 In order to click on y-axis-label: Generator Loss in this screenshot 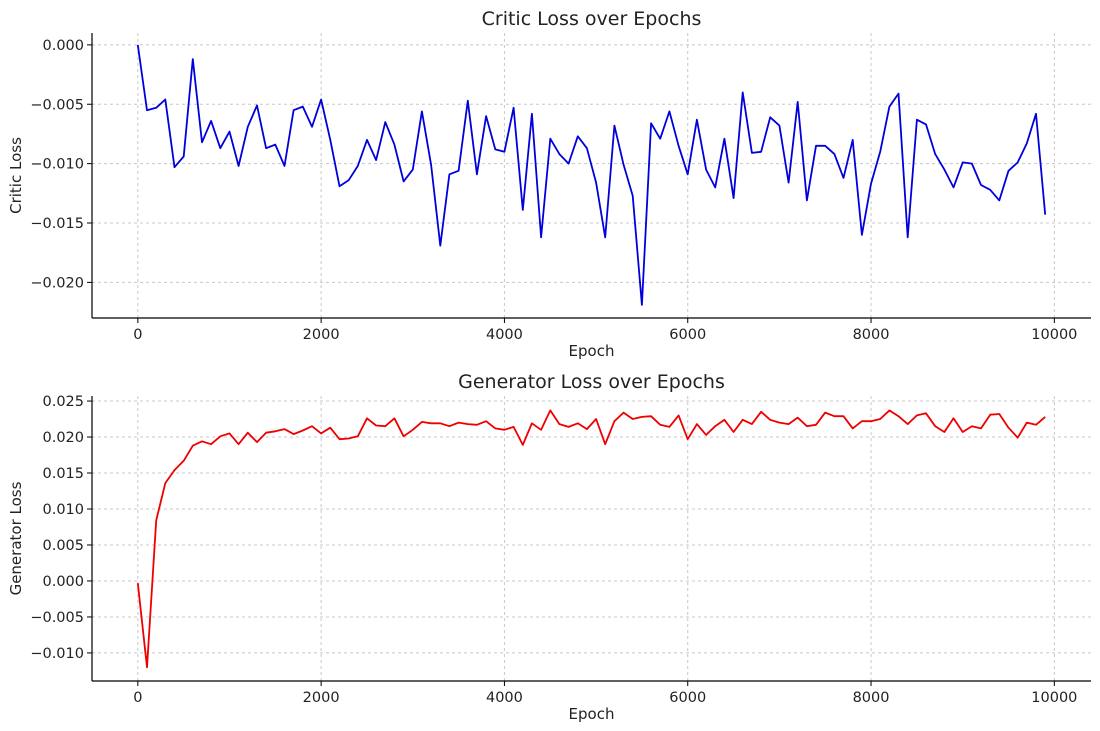, I will do `click(16, 538)`.